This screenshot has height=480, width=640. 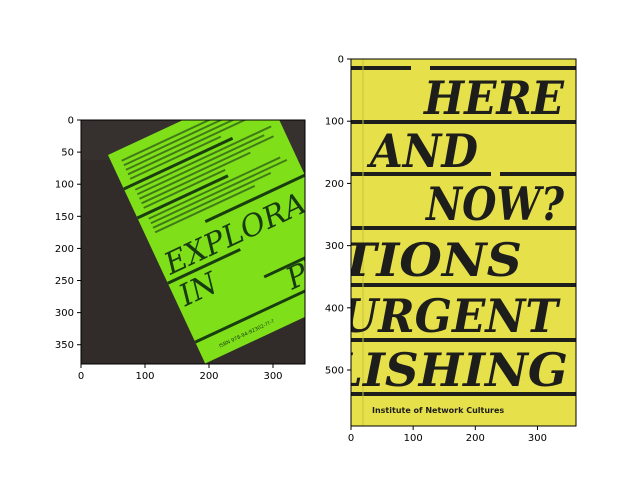 What do you see at coordinates (448, 370) in the screenshot?
I see `right-cover-line-6: LISHING` at bounding box center [448, 370].